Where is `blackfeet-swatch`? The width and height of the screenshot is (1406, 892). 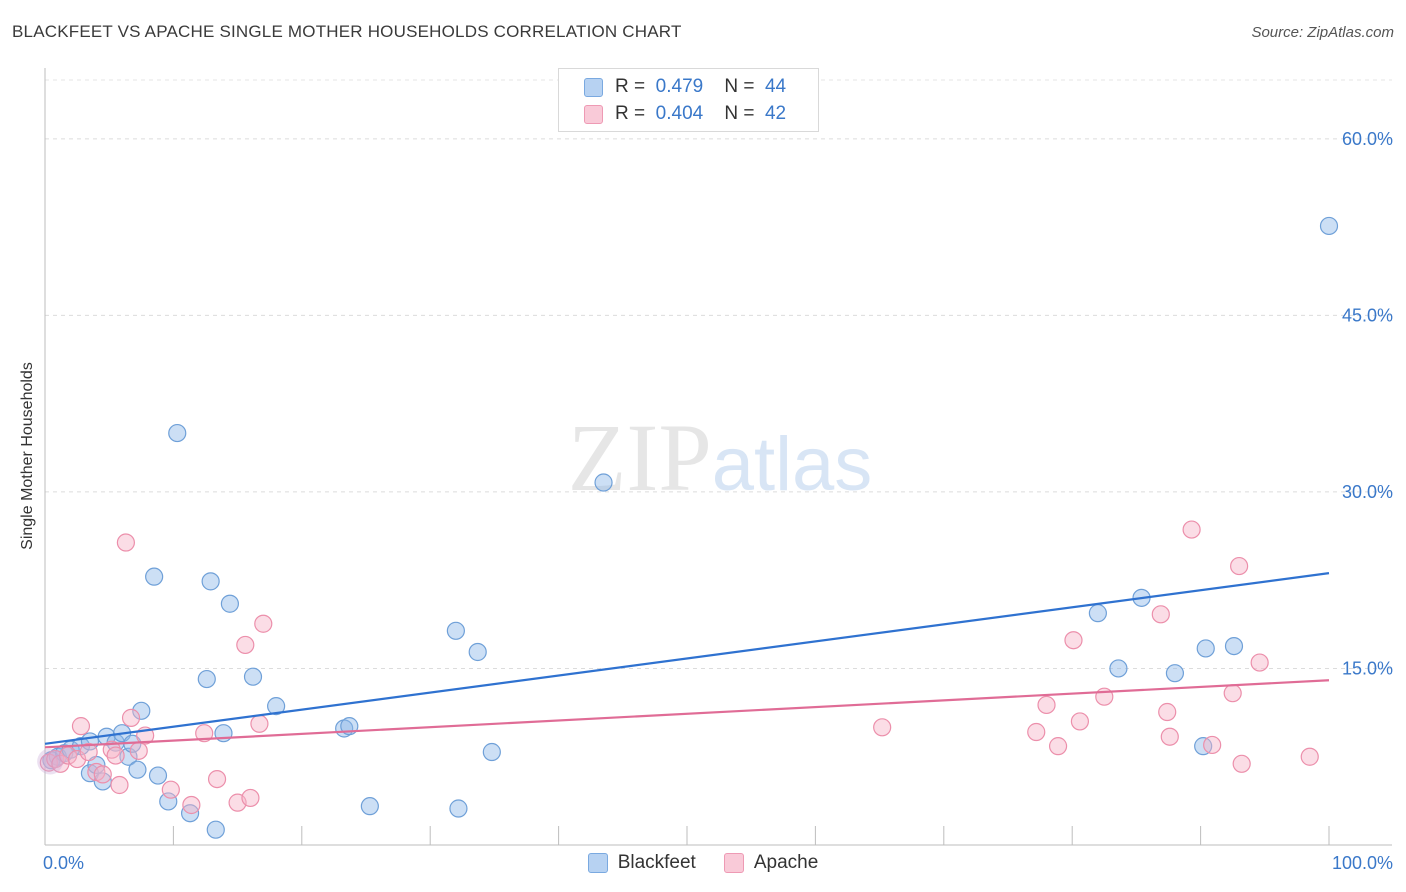
blackfeet-swatch is located at coordinates (593, 87).